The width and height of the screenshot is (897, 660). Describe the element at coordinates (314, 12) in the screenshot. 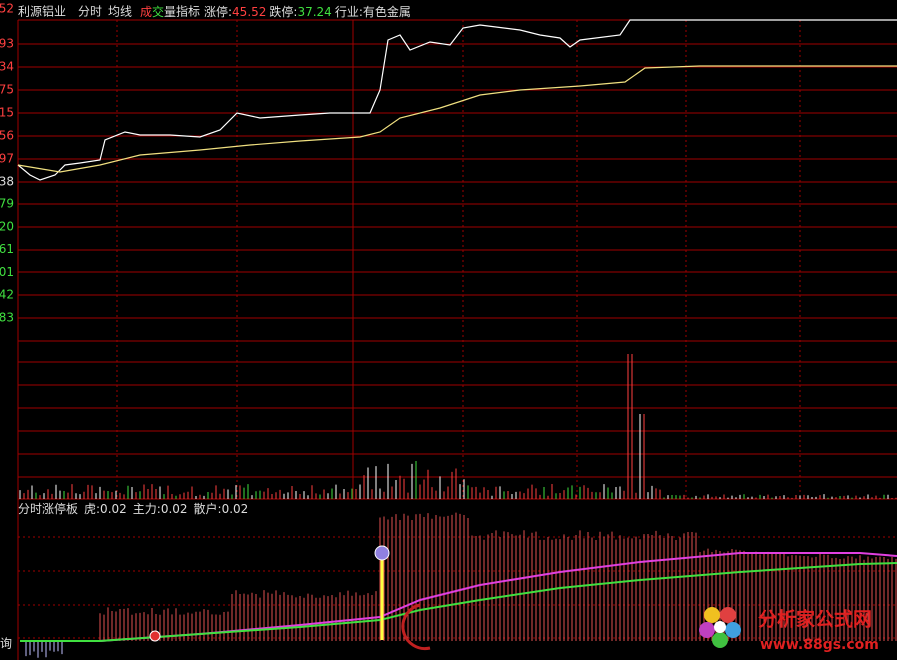

I see `limit-down: 37.24` at that location.